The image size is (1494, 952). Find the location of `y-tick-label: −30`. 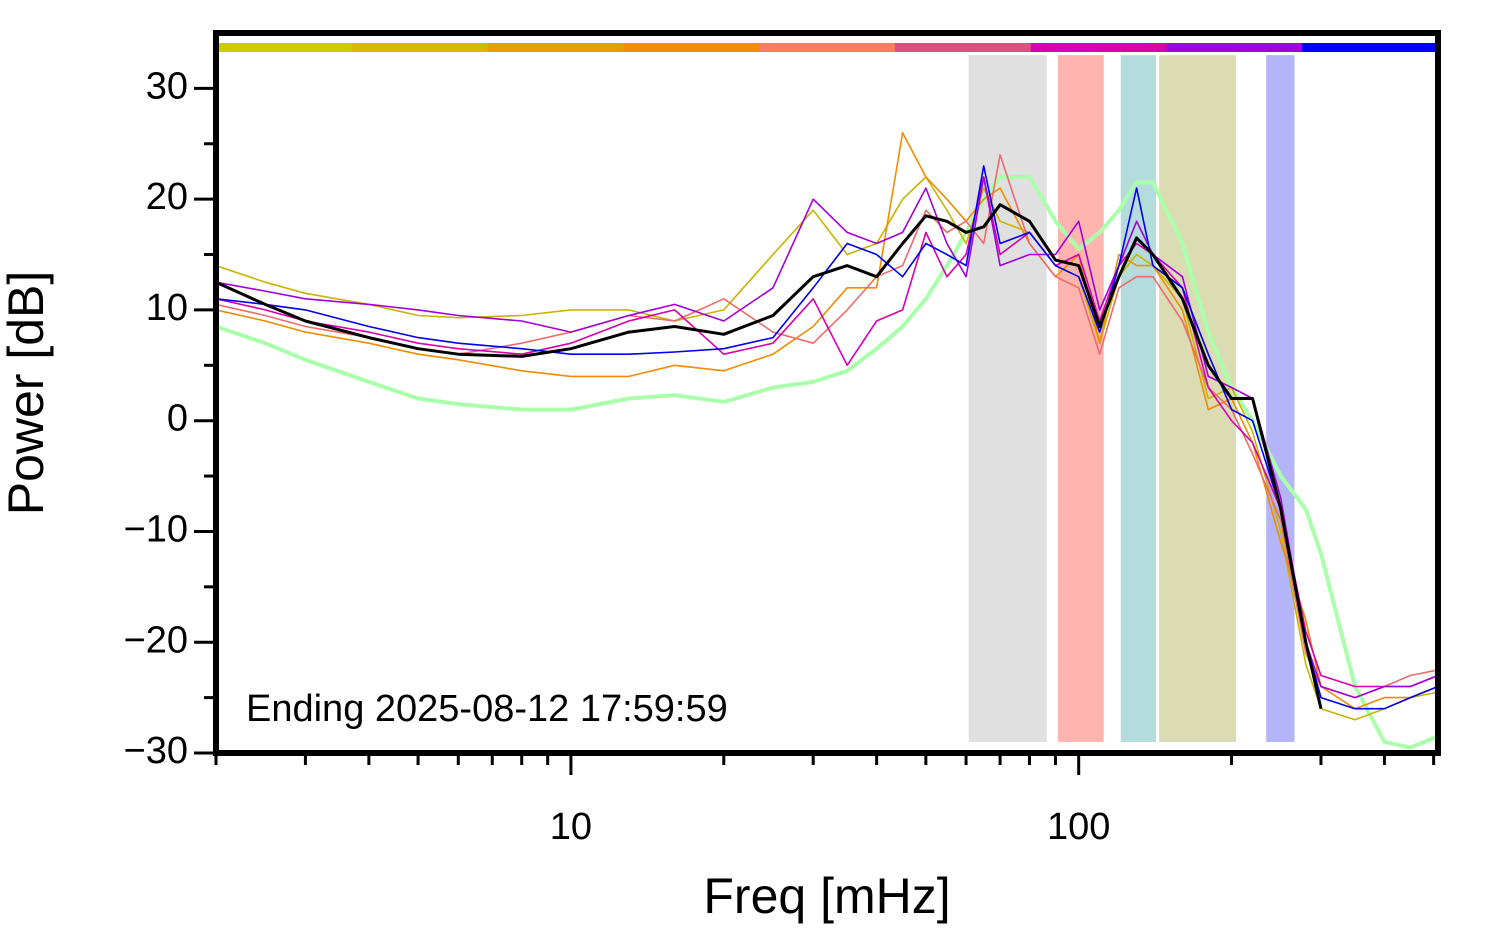

y-tick-label: −30 is located at coordinates (156, 751).